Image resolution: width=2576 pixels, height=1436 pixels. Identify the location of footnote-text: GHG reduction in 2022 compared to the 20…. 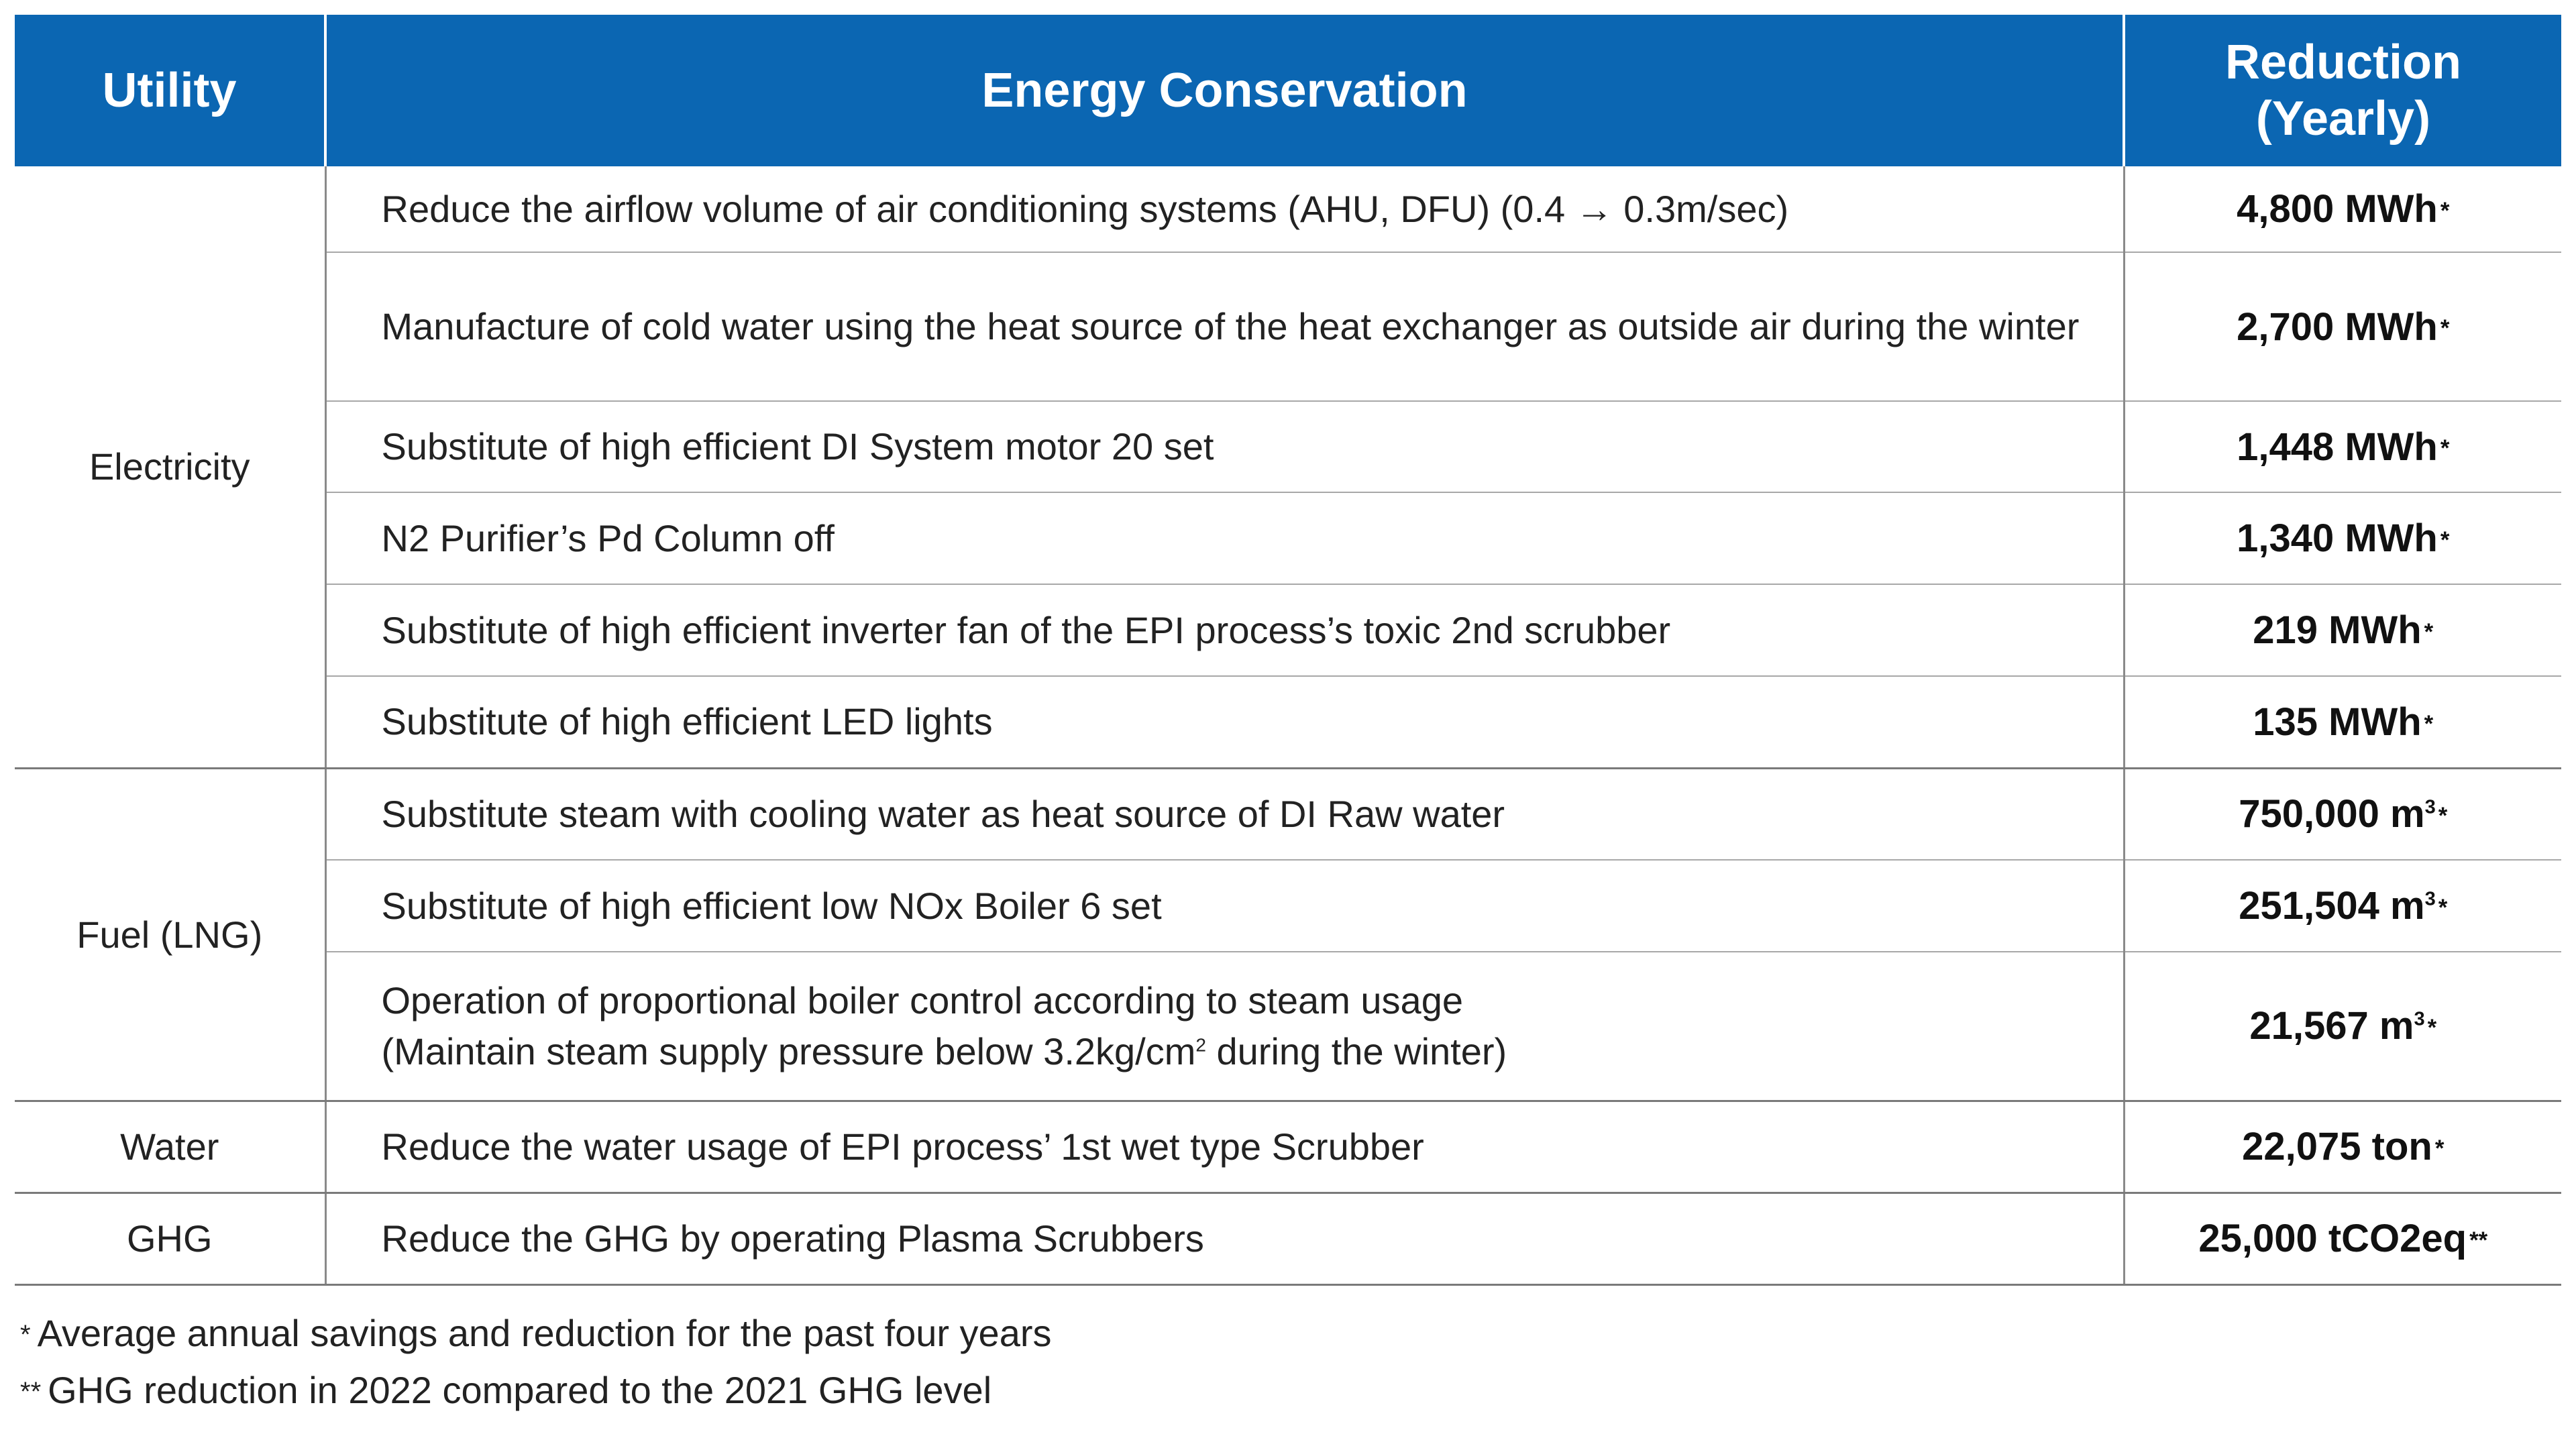
(520, 1390).